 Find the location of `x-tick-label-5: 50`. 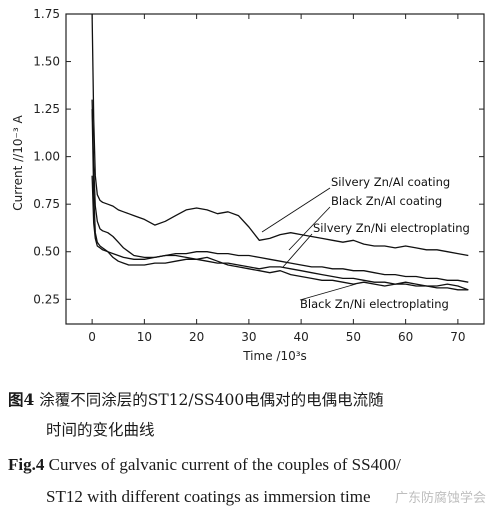

x-tick-label-5: 50 is located at coordinates (353, 337).